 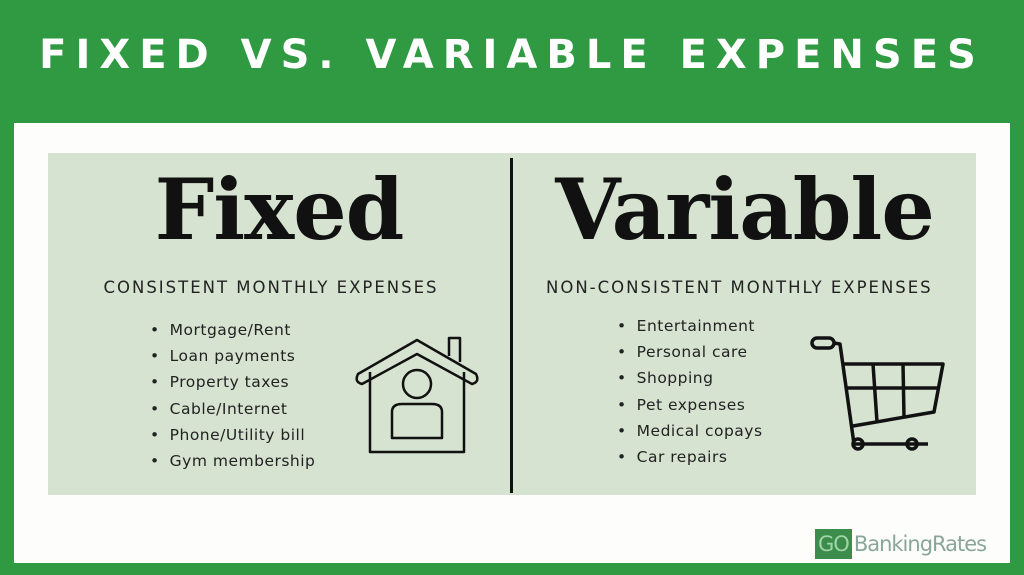 I want to click on list-item: Cable/Internet, so click(x=232, y=409).